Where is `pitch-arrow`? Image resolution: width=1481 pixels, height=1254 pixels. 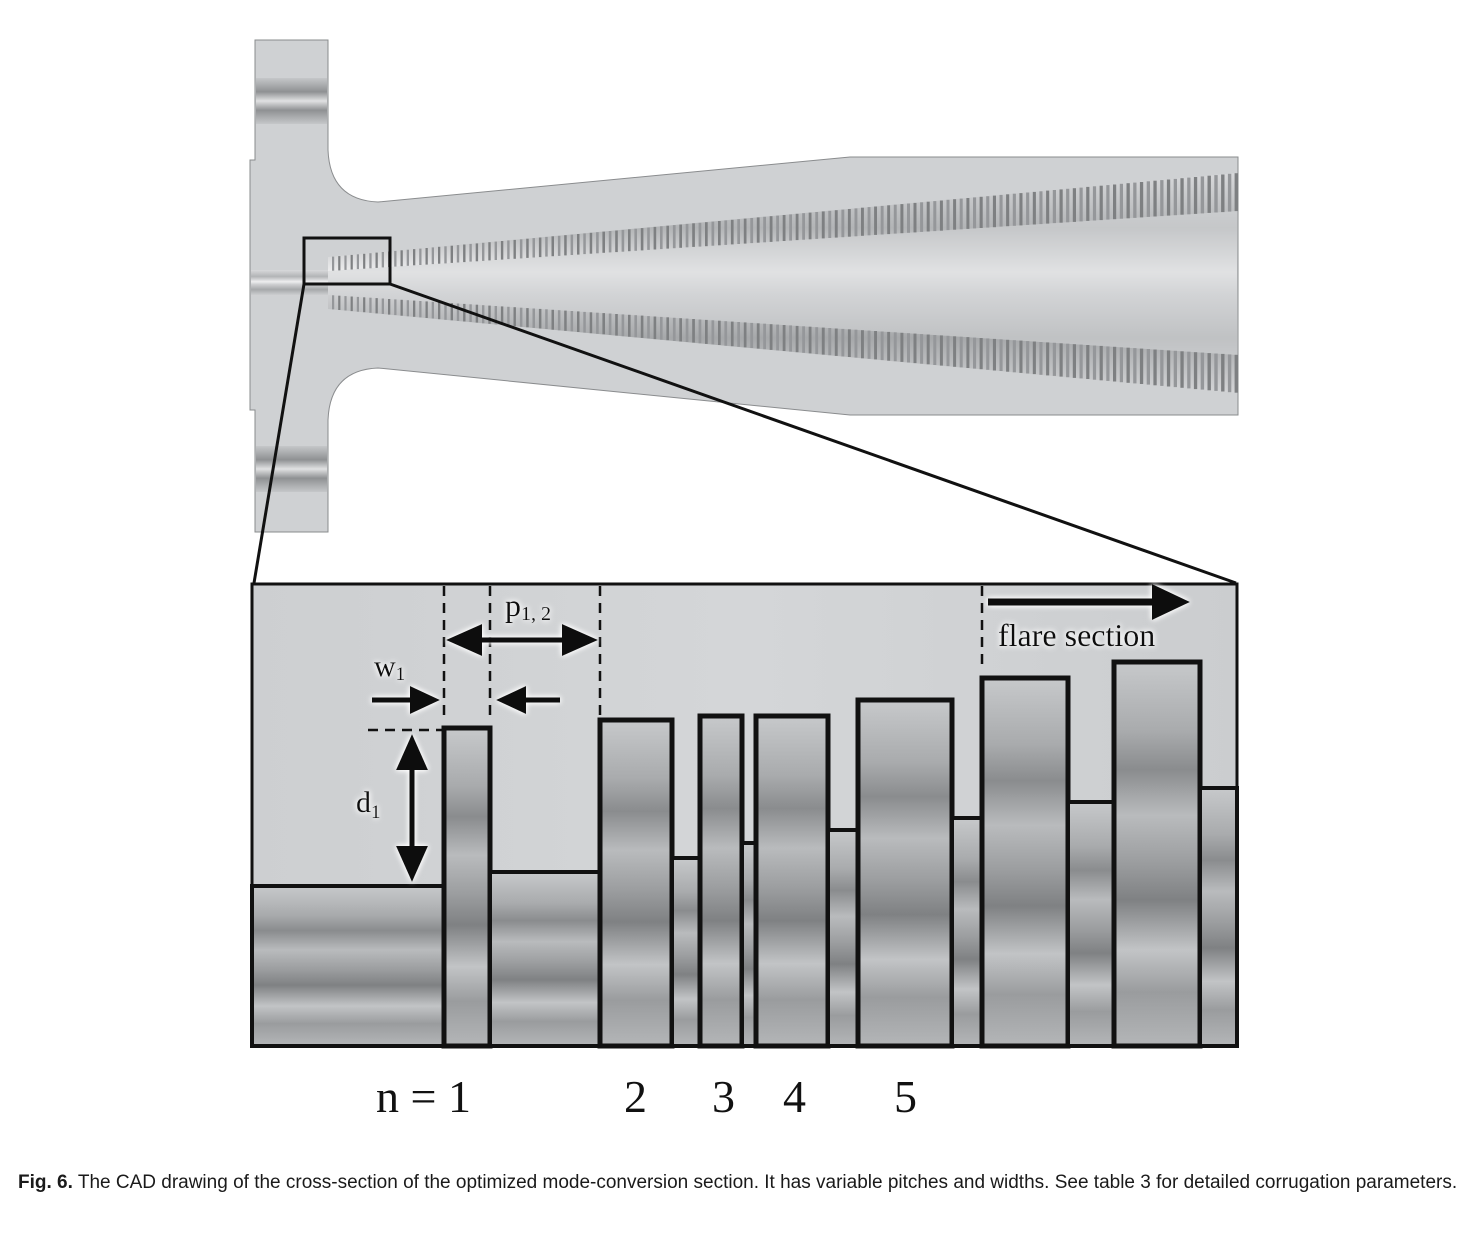 pitch-arrow is located at coordinates (522, 640).